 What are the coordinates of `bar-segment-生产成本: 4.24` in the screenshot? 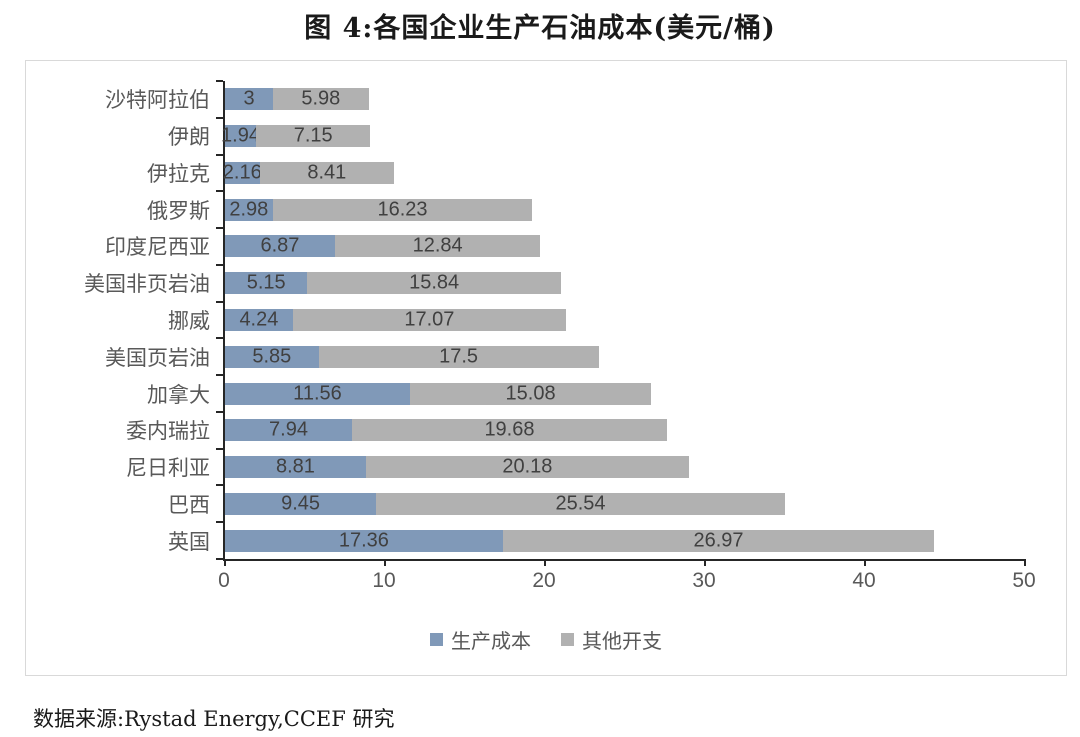 It's located at (259, 319).